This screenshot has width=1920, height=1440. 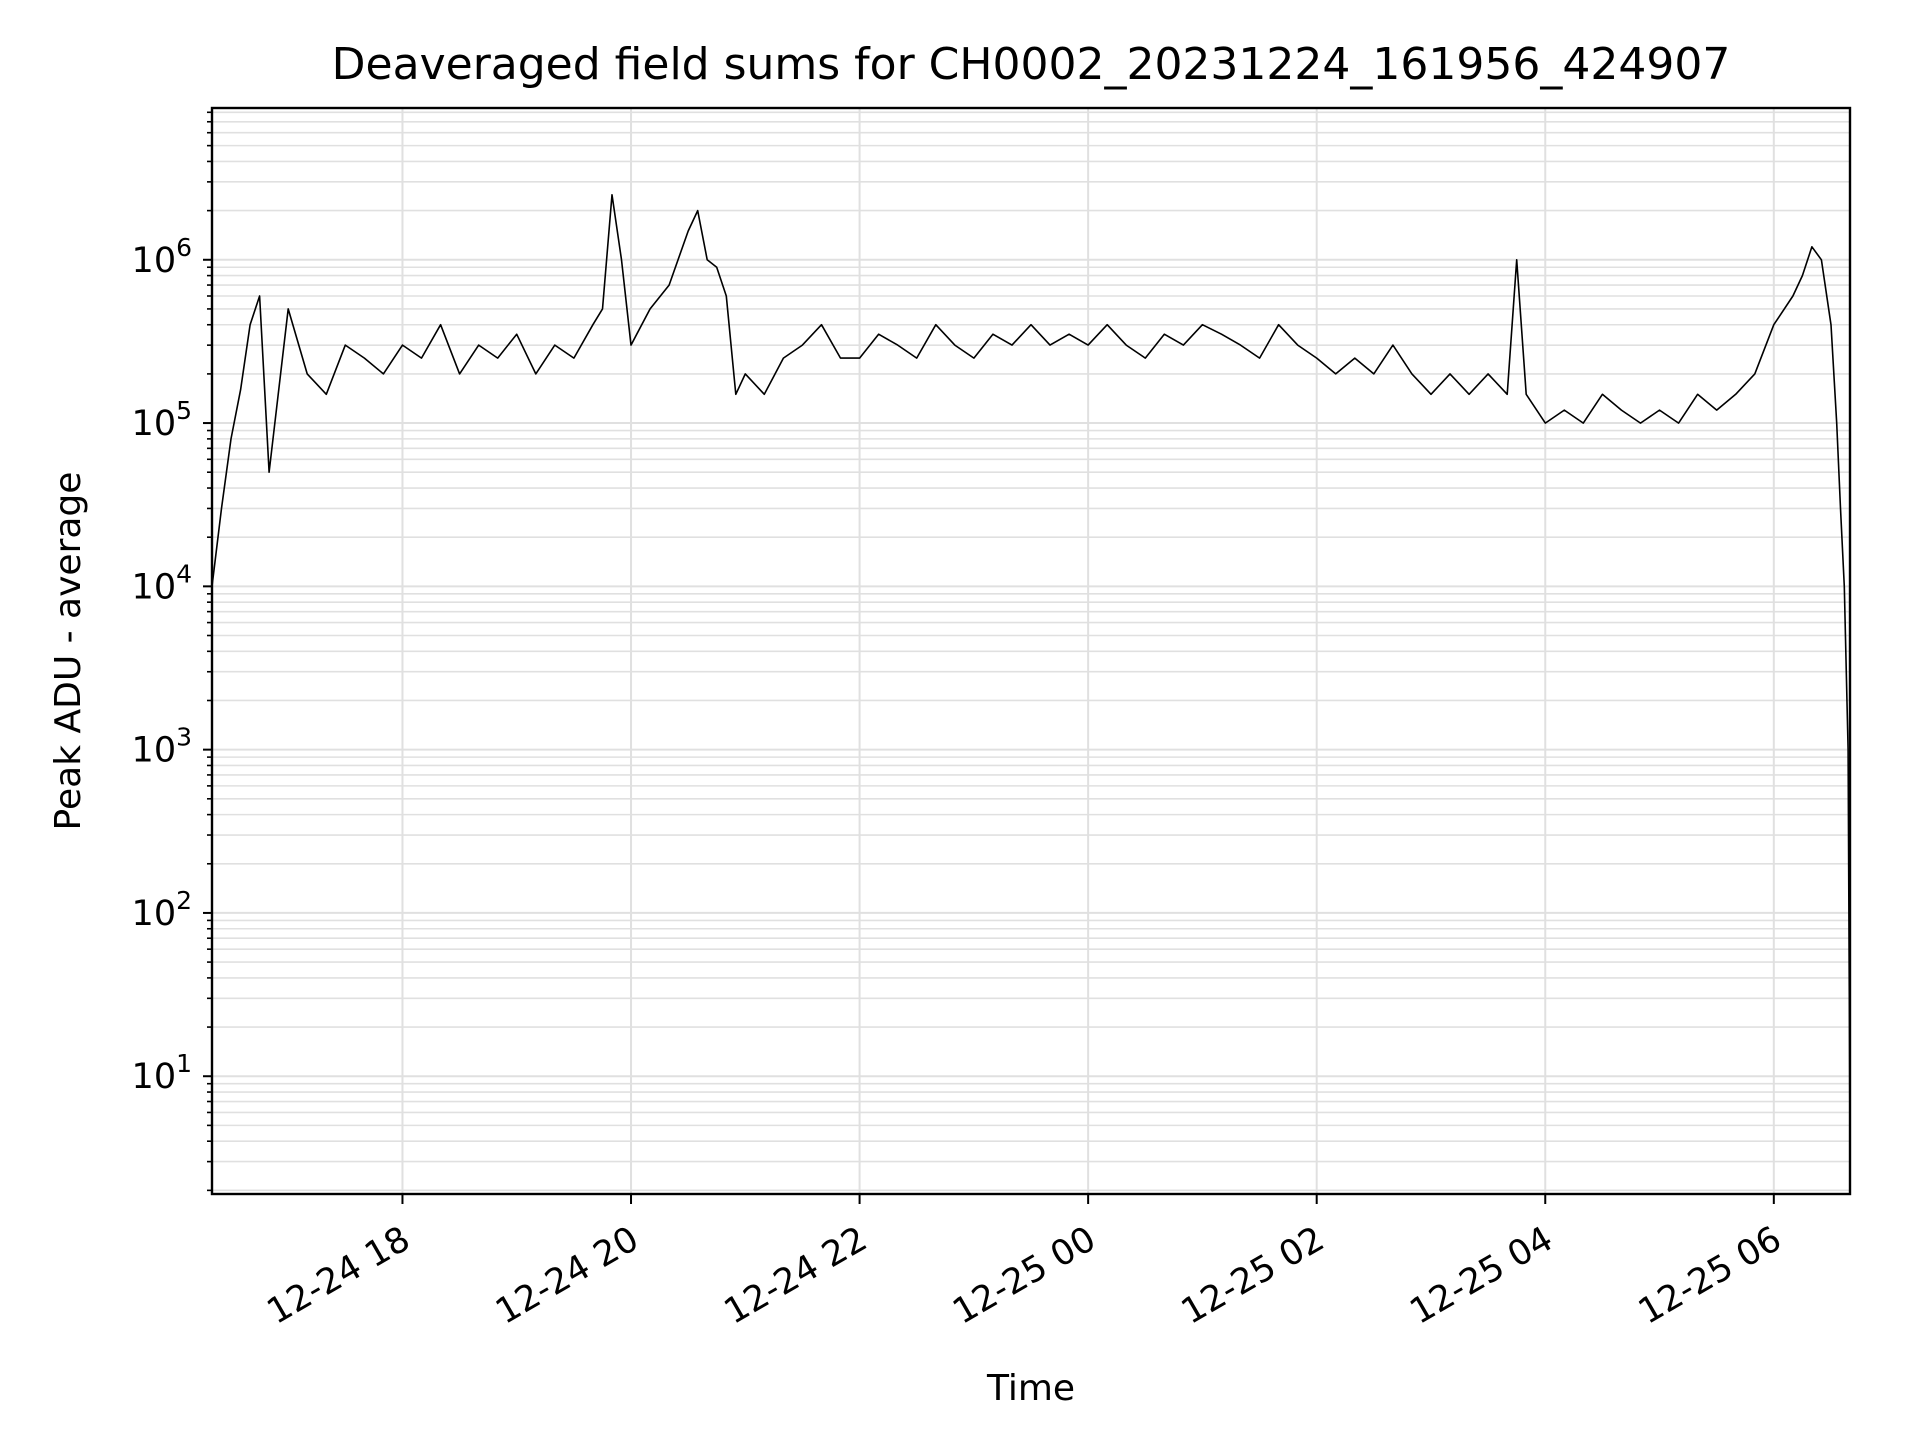 What do you see at coordinates (1030, 1388) in the screenshot?
I see `x-axis-label: Time` at bounding box center [1030, 1388].